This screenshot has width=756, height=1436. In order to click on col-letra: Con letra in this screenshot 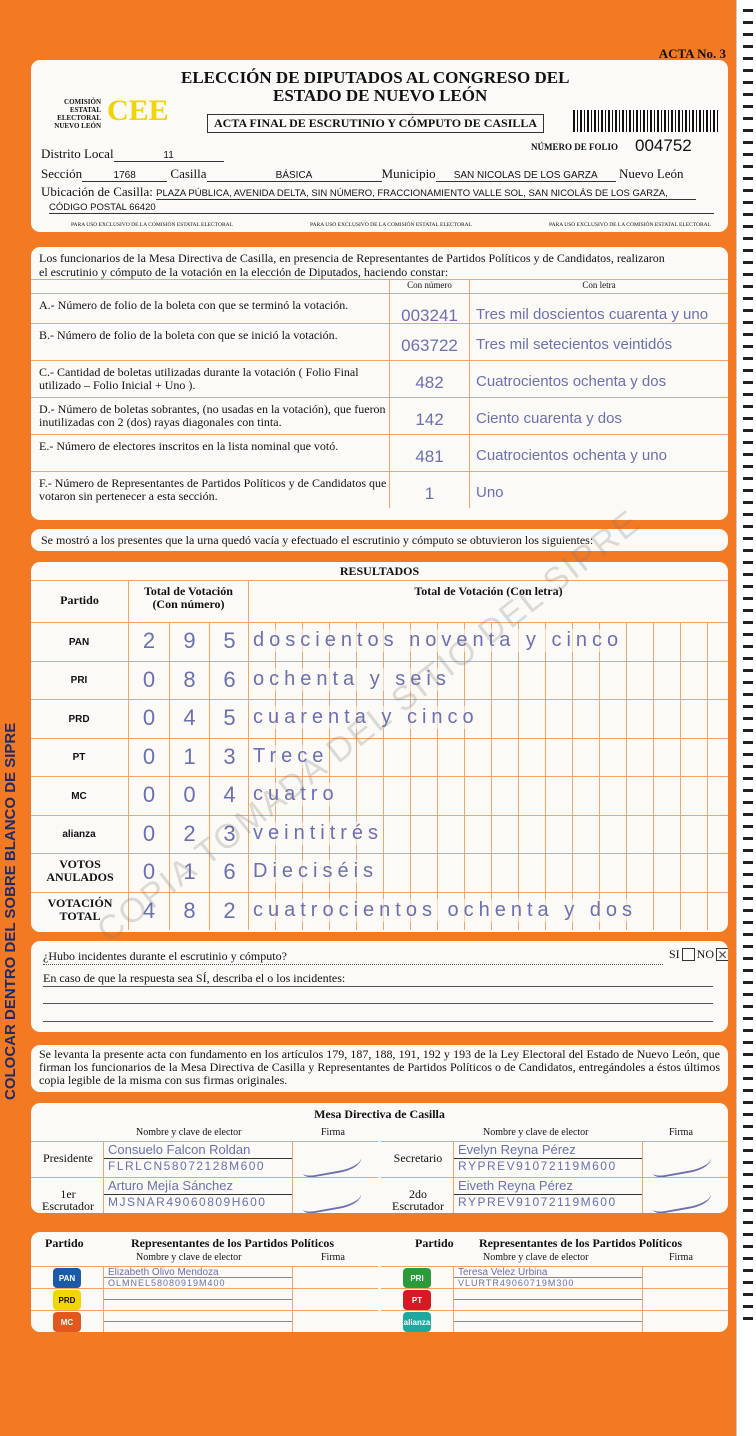, I will do `click(598, 286)`.